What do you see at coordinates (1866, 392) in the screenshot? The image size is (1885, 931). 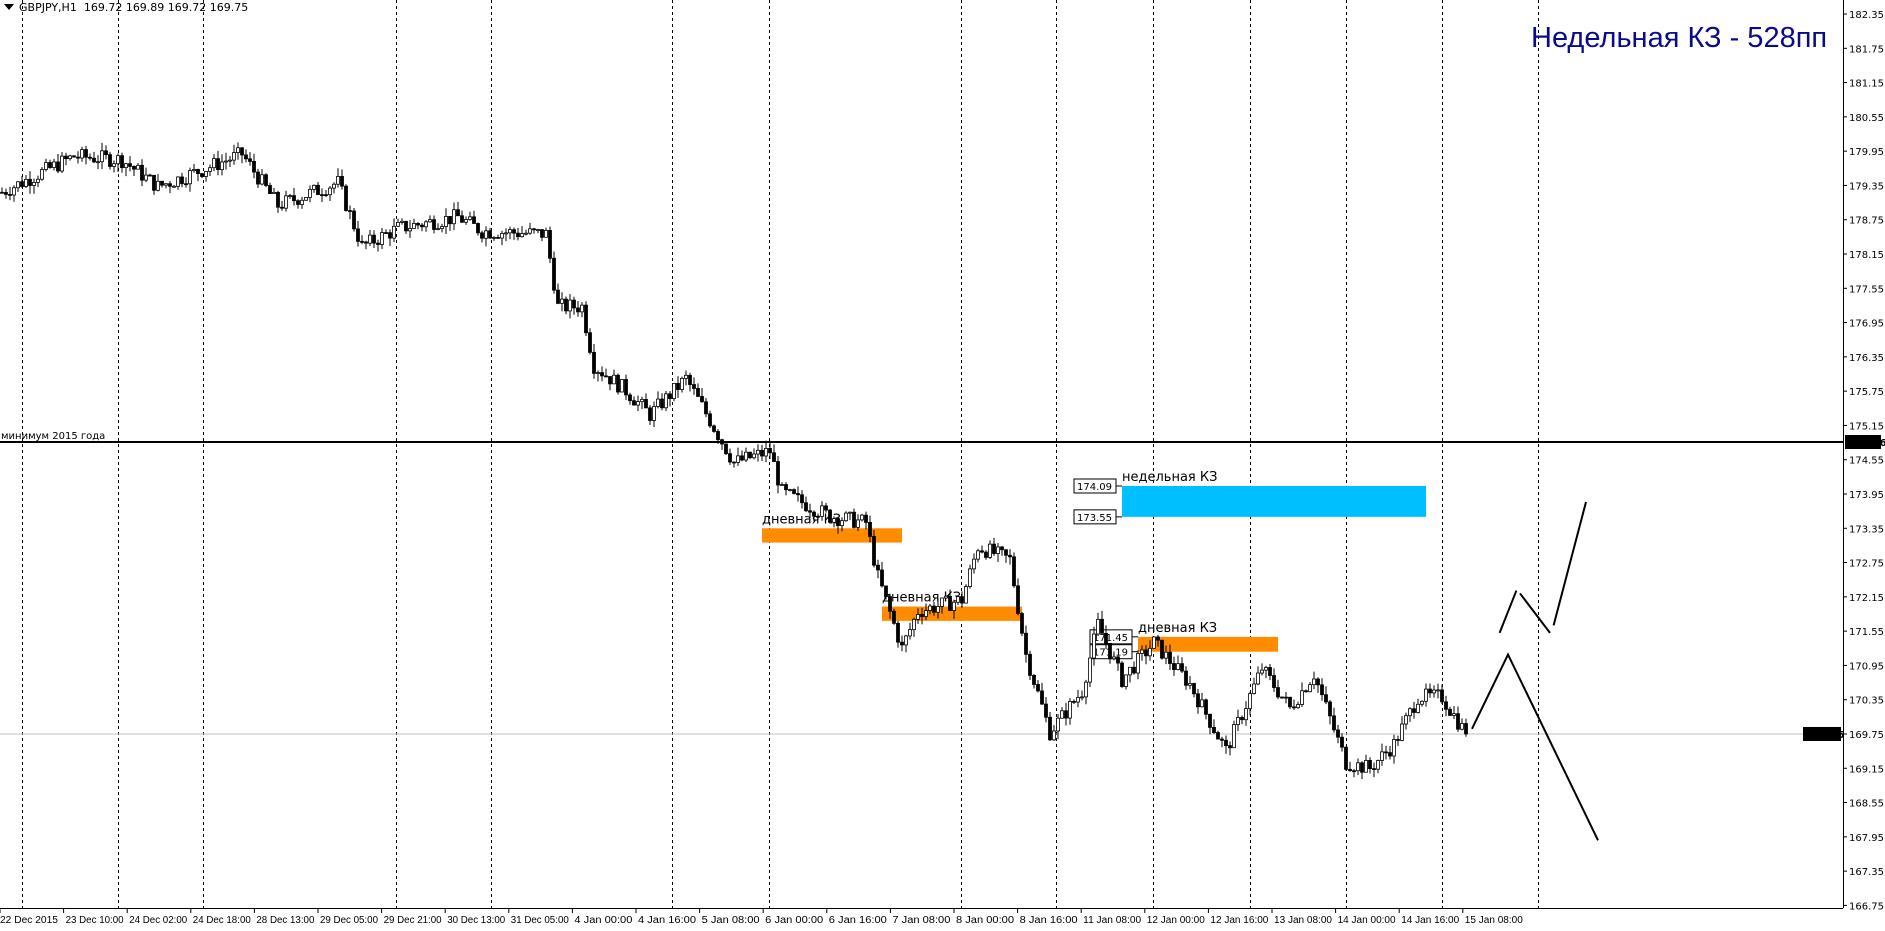 I see `price-tick-label: 175.75` at bounding box center [1866, 392].